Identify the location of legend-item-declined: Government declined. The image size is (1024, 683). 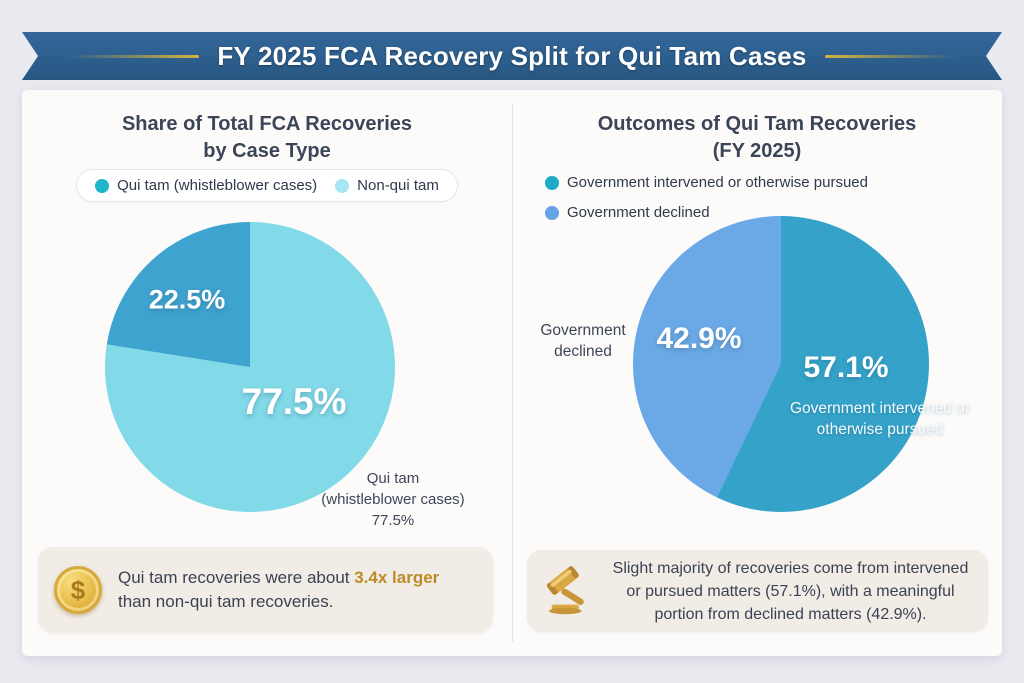
(706, 212).